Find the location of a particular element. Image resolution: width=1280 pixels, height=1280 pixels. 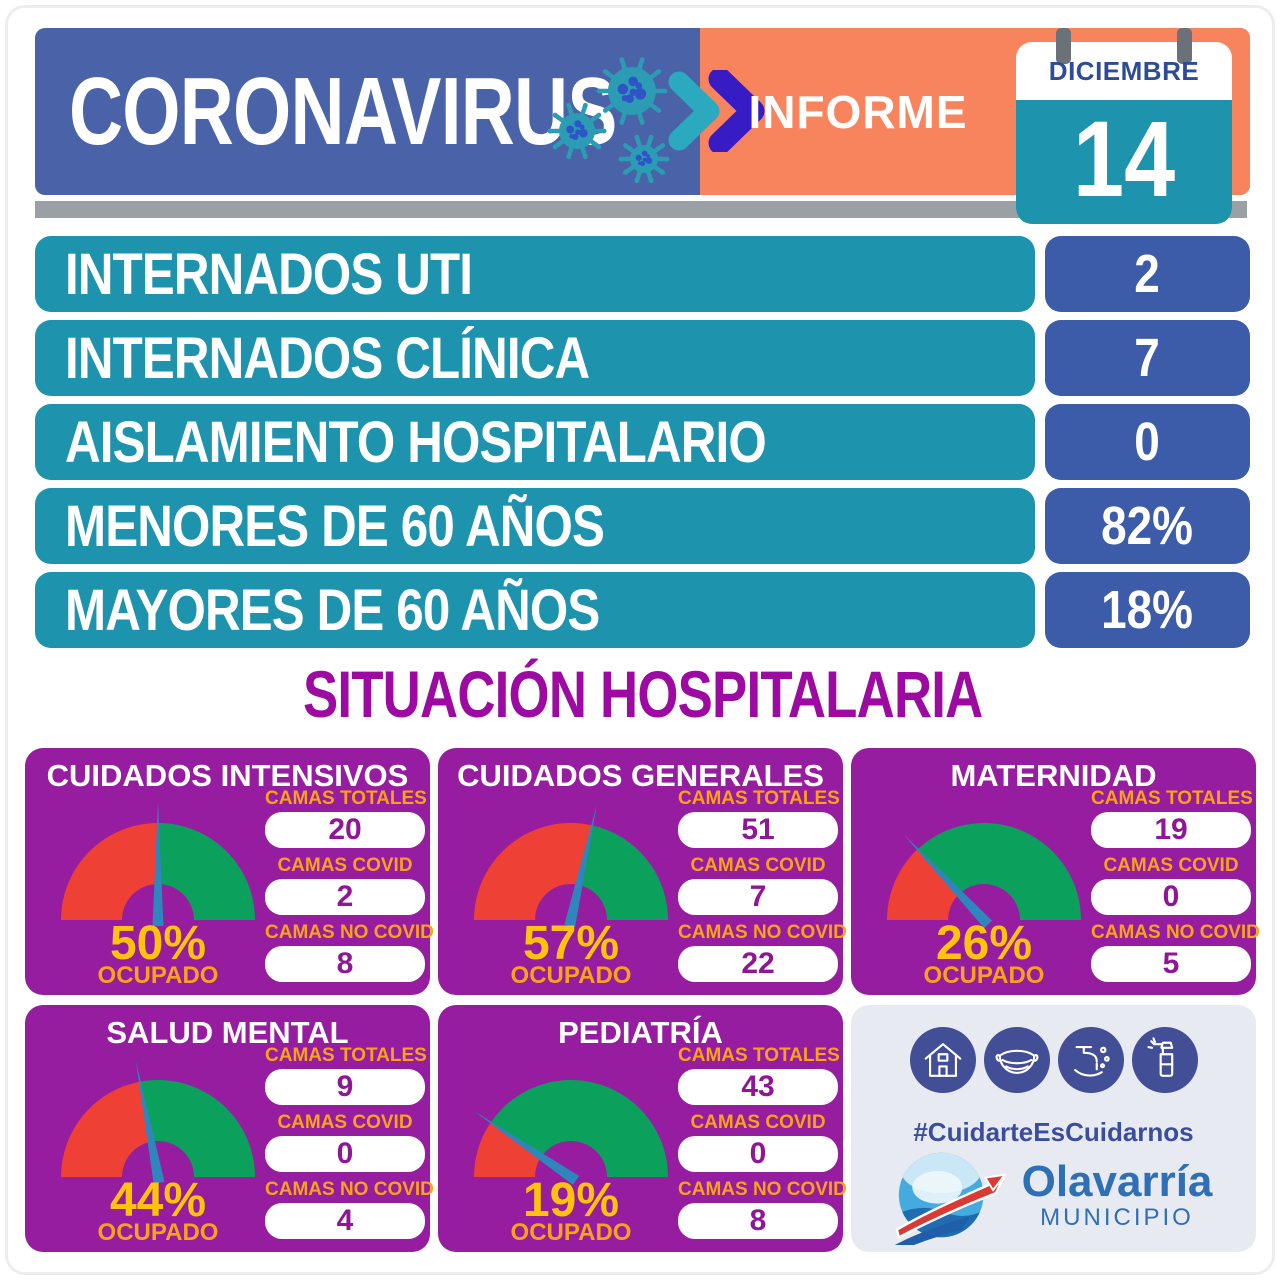

occupancy-percent: 44% is located at coordinates (158, 1200).